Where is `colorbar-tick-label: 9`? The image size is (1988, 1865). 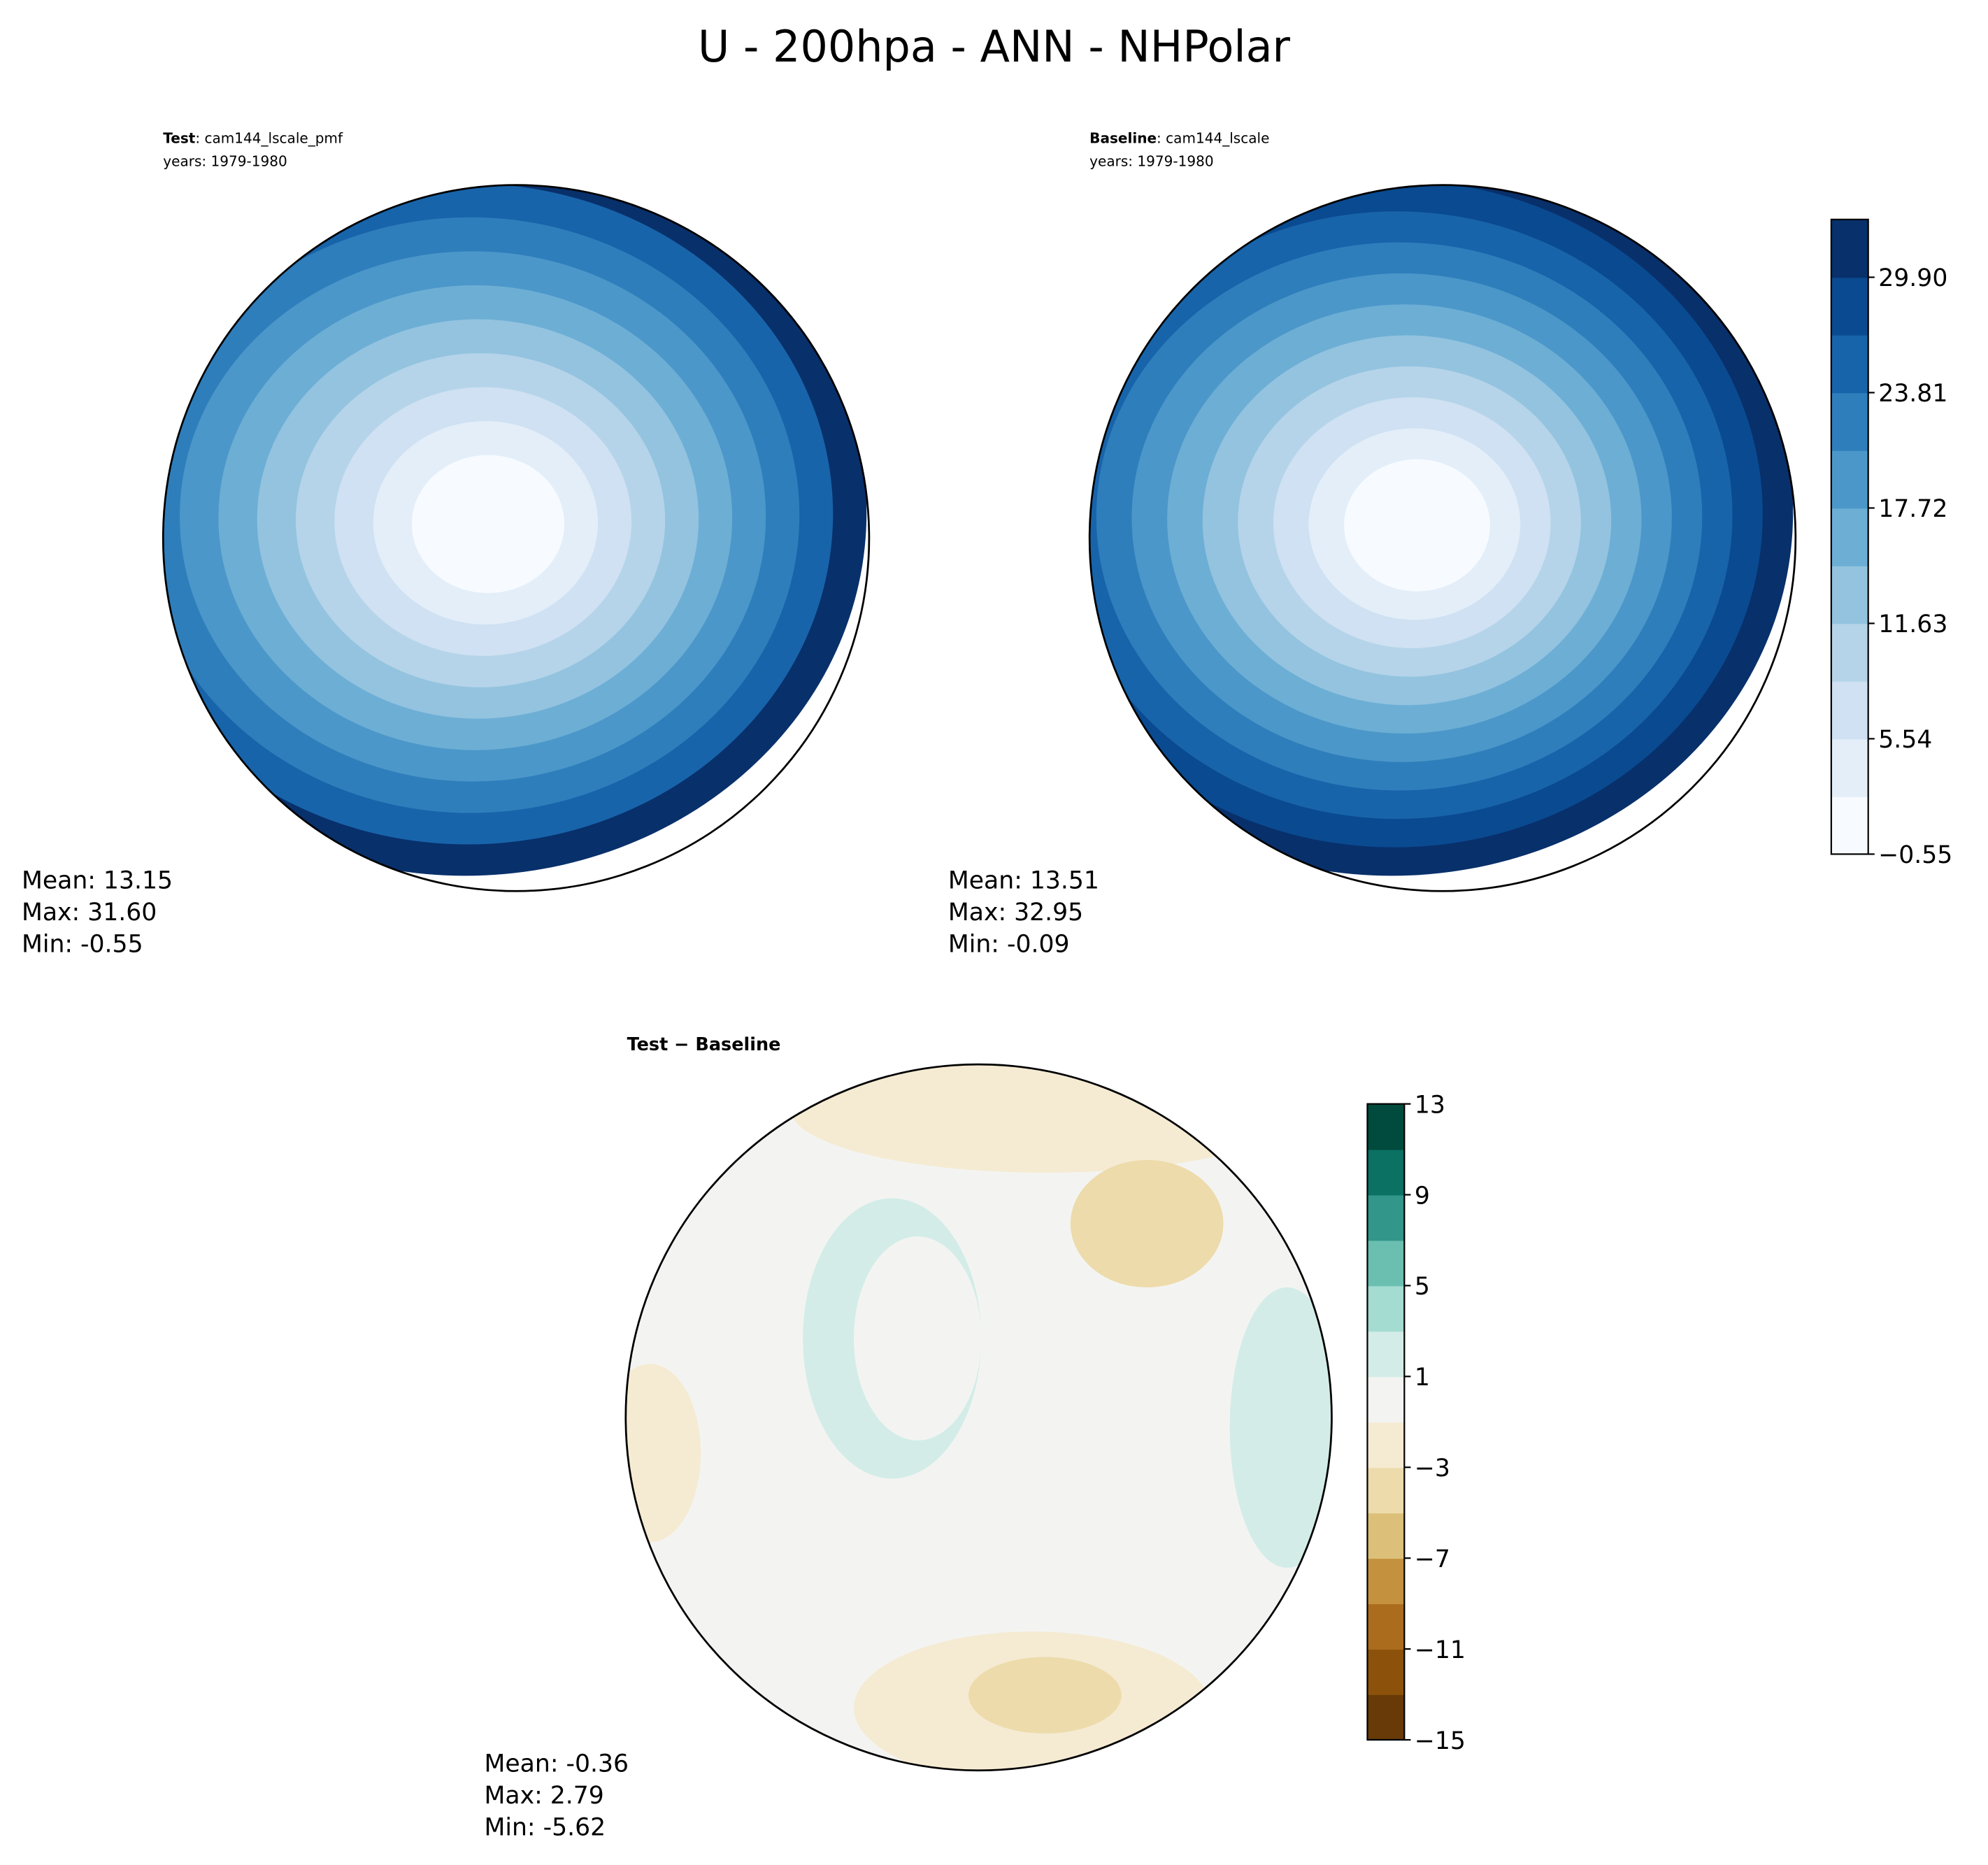 colorbar-tick-label: 9 is located at coordinates (1423, 1196).